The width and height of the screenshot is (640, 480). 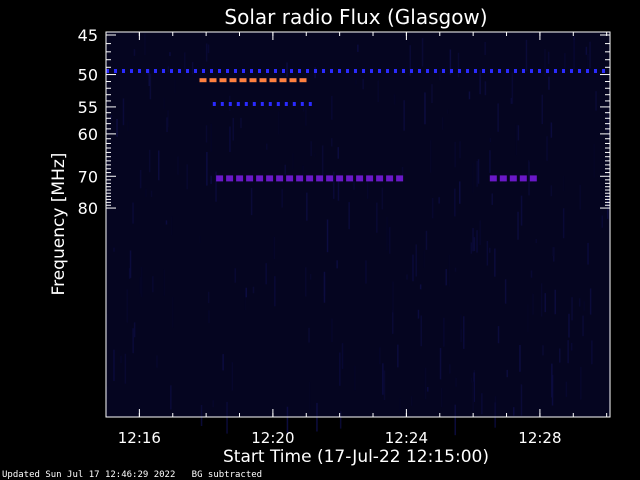 What do you see at coordinates (89, 475) in the screenshot?
I see `updated-timestamp: Updated Sun Jul 17 12:46:29 2022` at bounding box center [89, 475].